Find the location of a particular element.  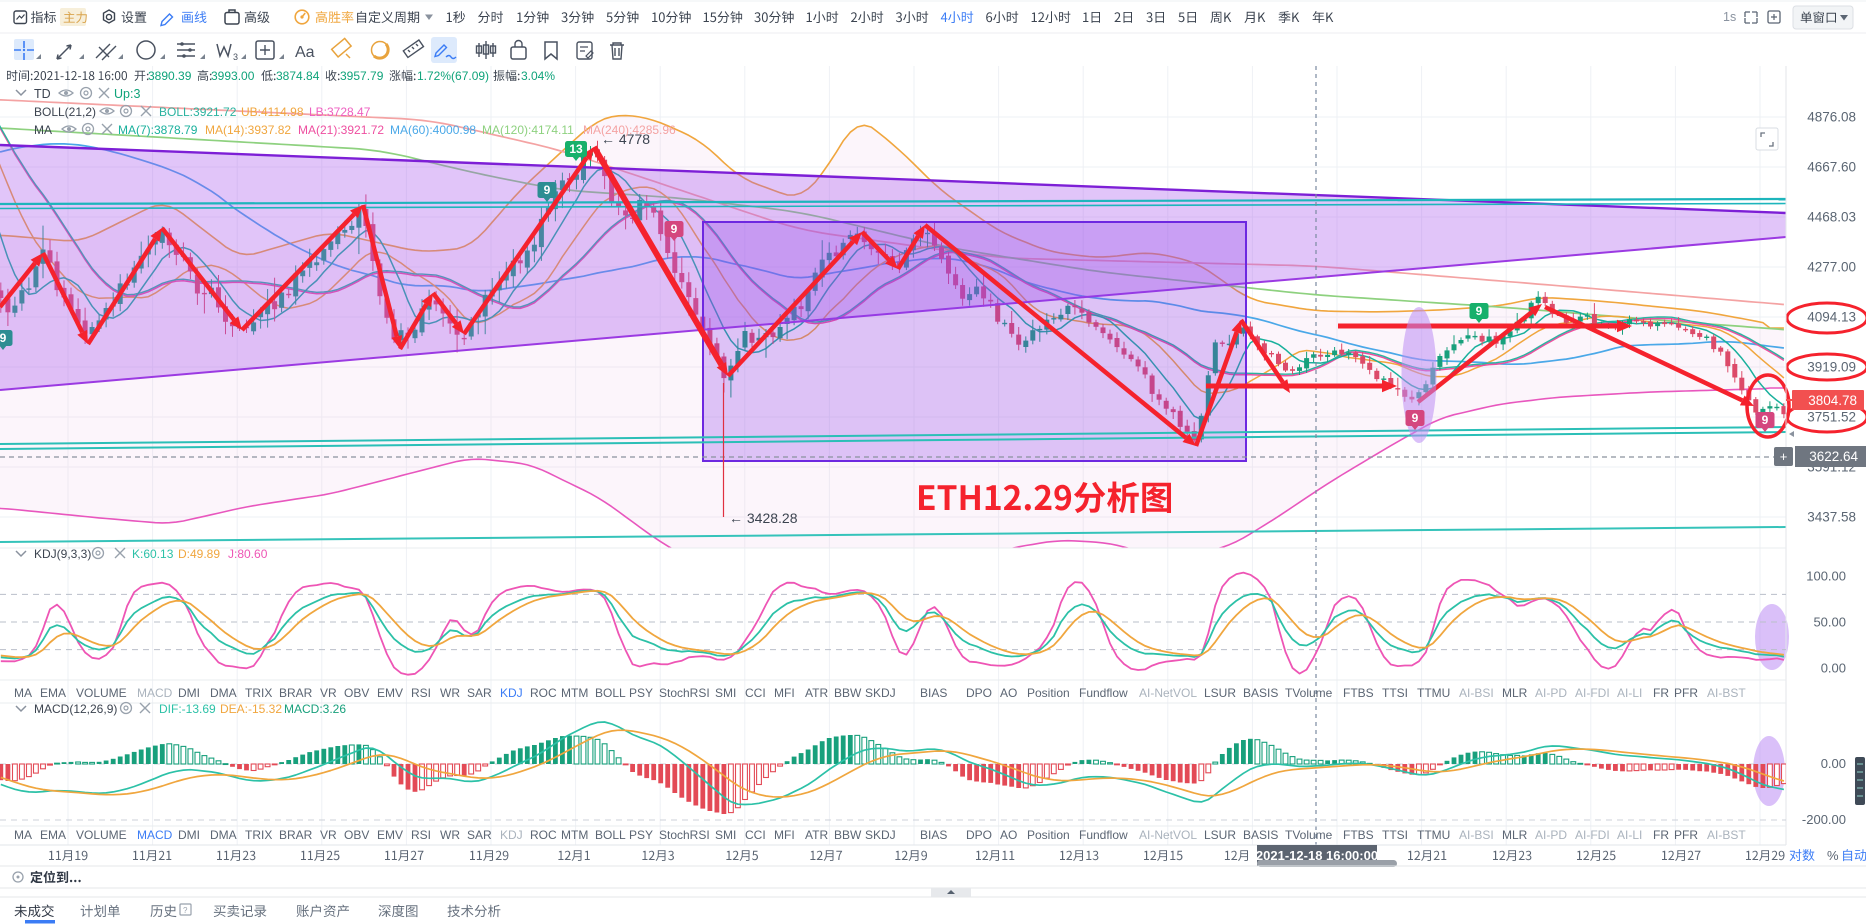

svg-text: 50.00 is located at coordinates (1829, 622).